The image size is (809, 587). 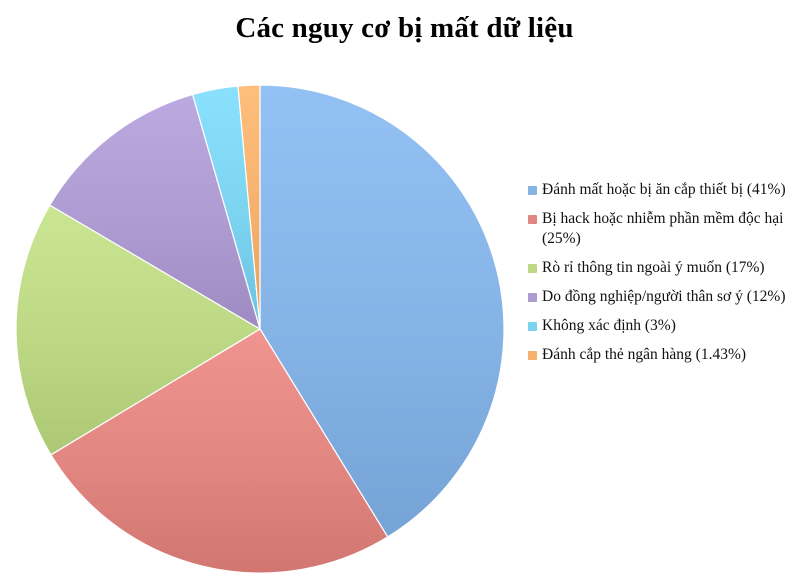 I want to click on legend-item: Không xác định (3%), so click(x=668, y=326).